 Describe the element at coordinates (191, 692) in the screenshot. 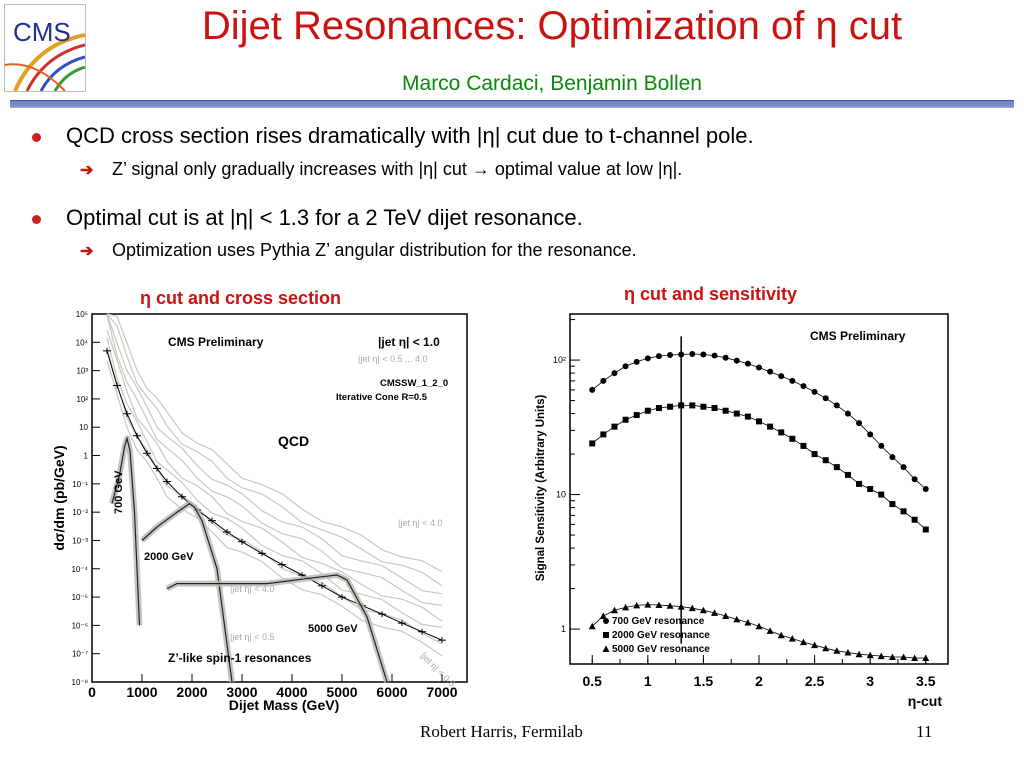

I see `x-tick-label: 2000` at that location.